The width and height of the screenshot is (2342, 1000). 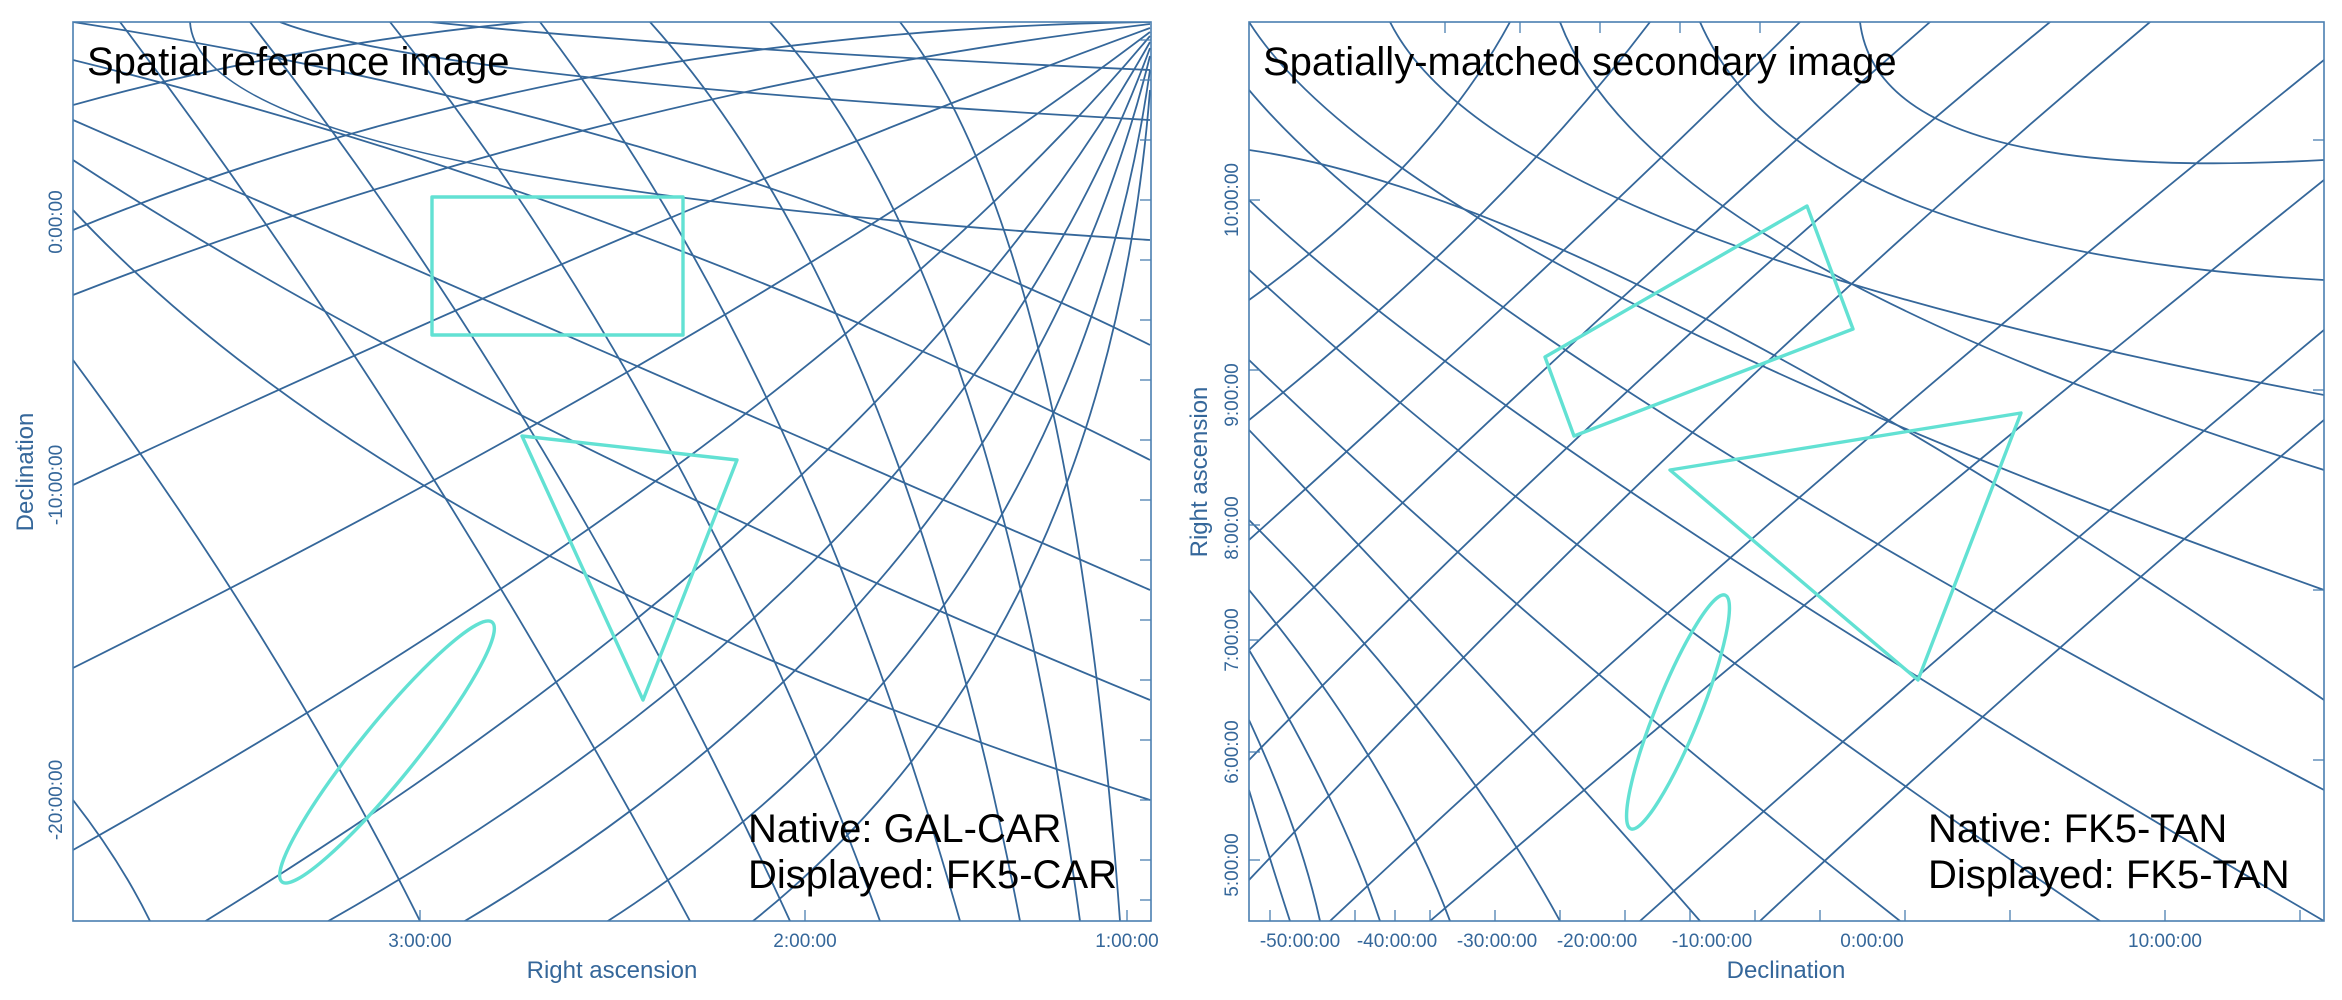 What do you see at coordinates (25, 472) in the screenshot?
I see `left-y-axis-label: Declination` at bounding box center [25, 472].